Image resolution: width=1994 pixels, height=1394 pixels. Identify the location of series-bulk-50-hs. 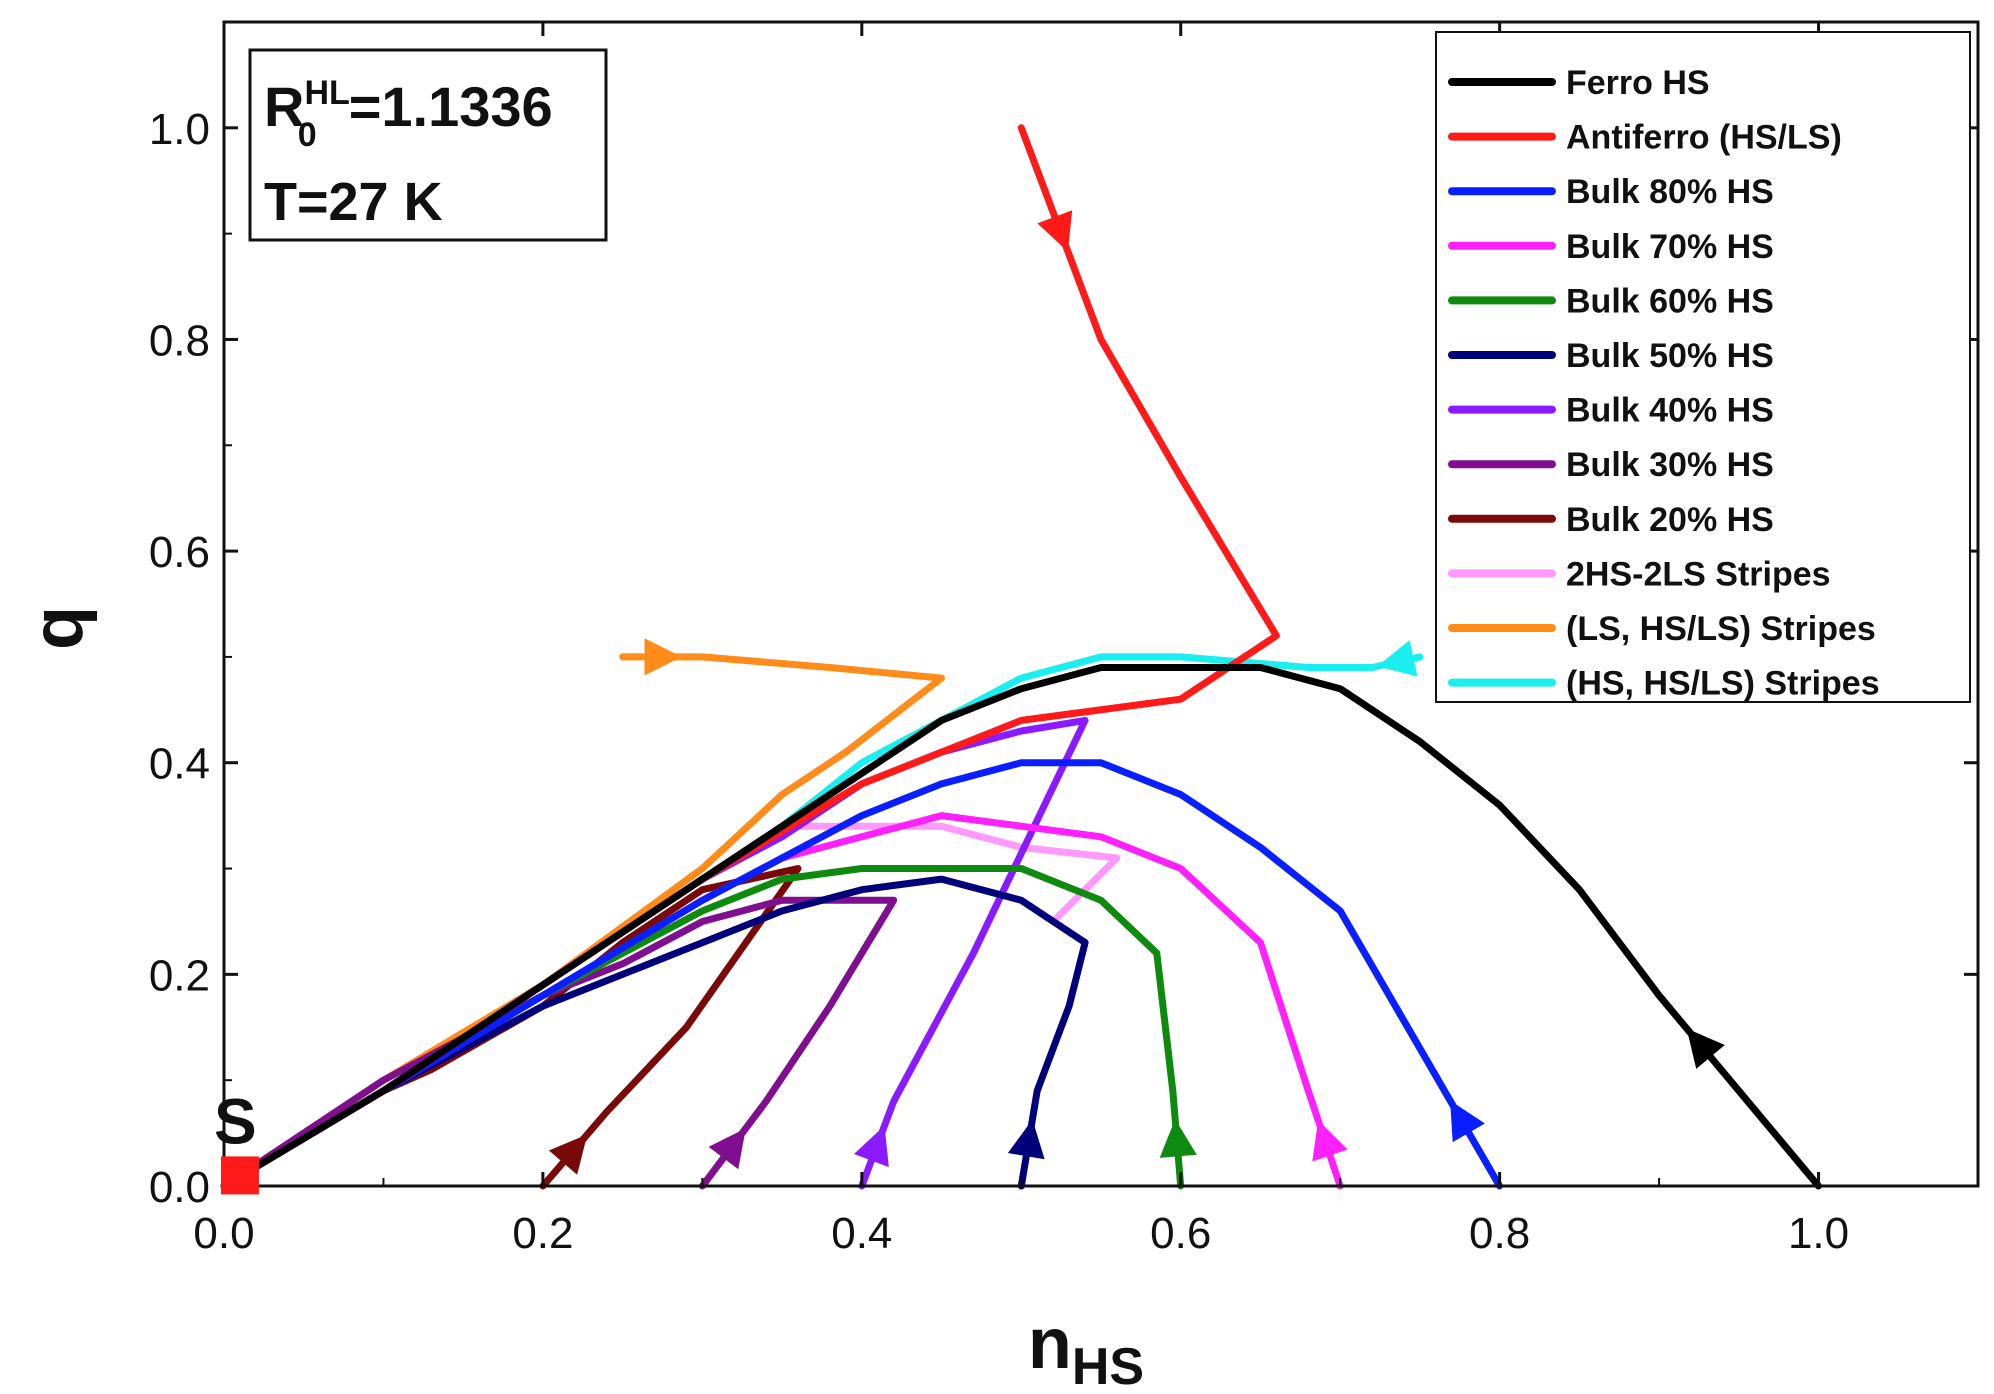
(654, 1032).